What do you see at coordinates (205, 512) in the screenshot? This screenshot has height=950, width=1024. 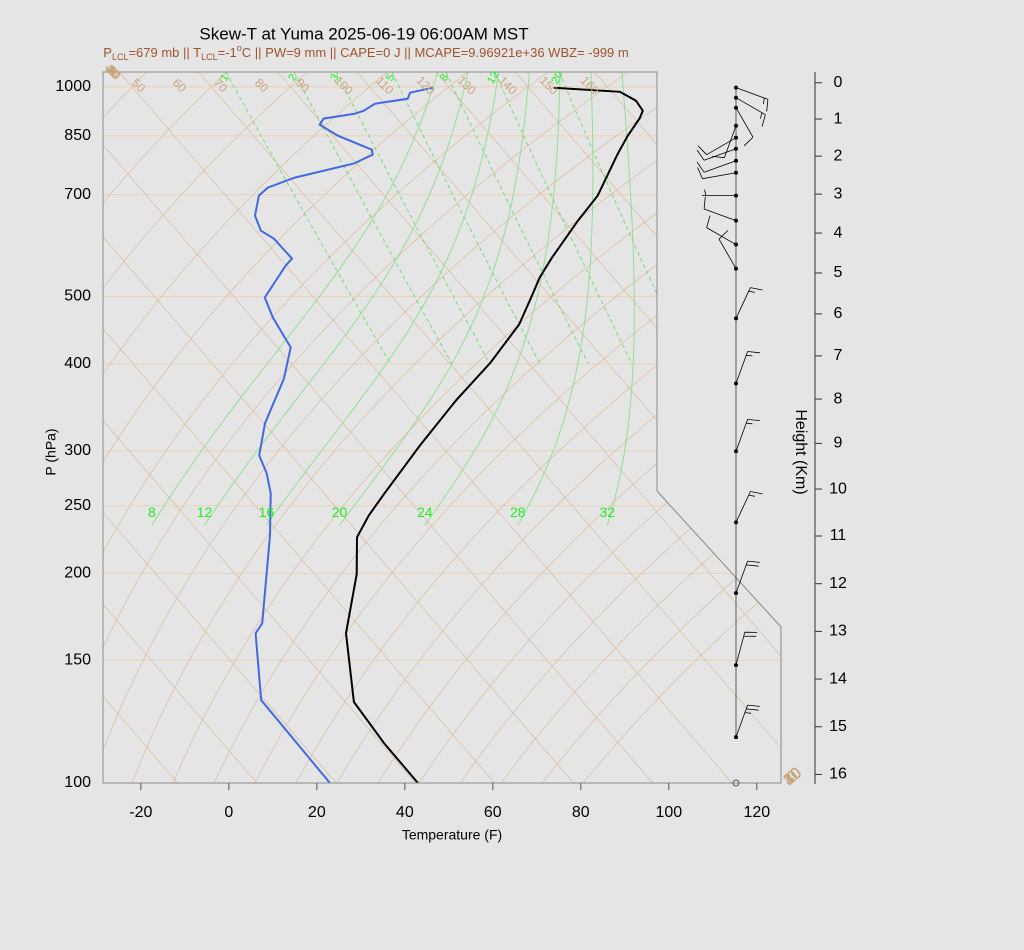 I see `moist-adiabat-label: 12` at bounding box center [205, 512].